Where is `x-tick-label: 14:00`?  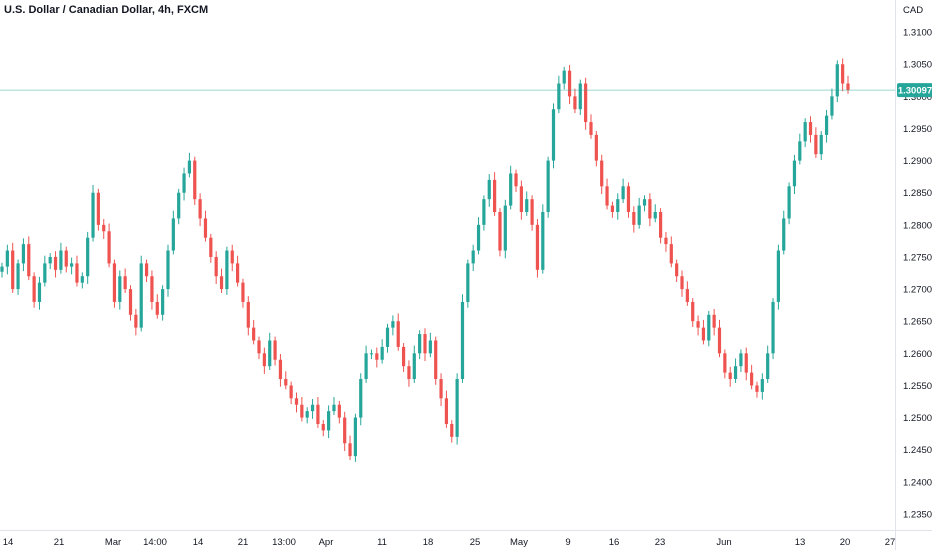 x-tick-label: 14:00 is located at coordinates (155, 542).